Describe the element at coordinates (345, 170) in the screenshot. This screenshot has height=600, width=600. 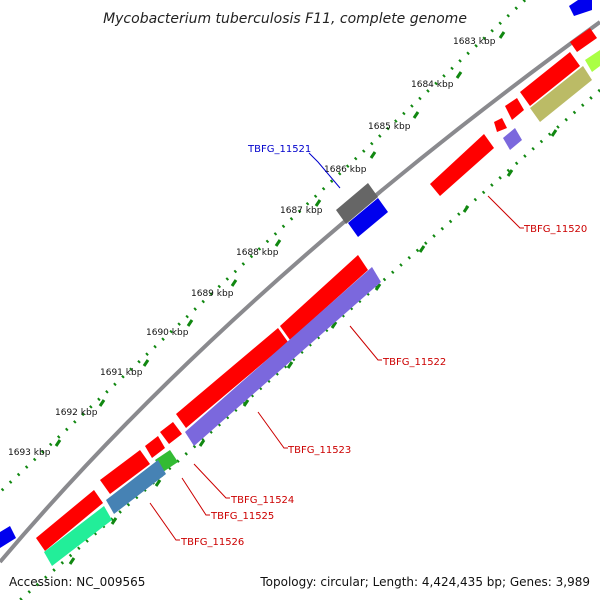
I see `tick-label-1686: 1686 kbp` at that location.